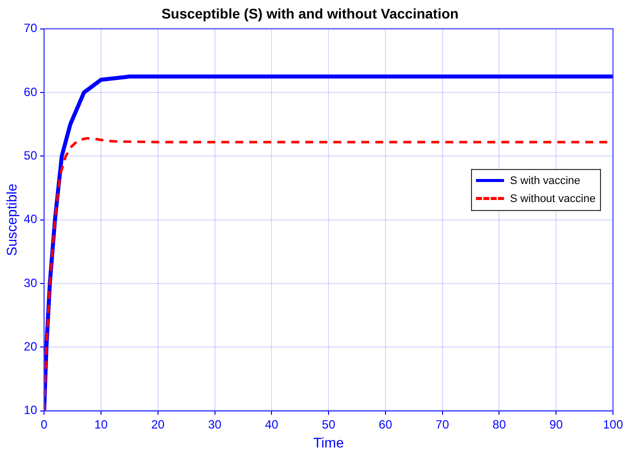 This screenshot has height=452, width=626. What do you see at coordinates (31, 28) in the screenshot?
I see `y-tick-label: 70` at bounding box center [31, 28].